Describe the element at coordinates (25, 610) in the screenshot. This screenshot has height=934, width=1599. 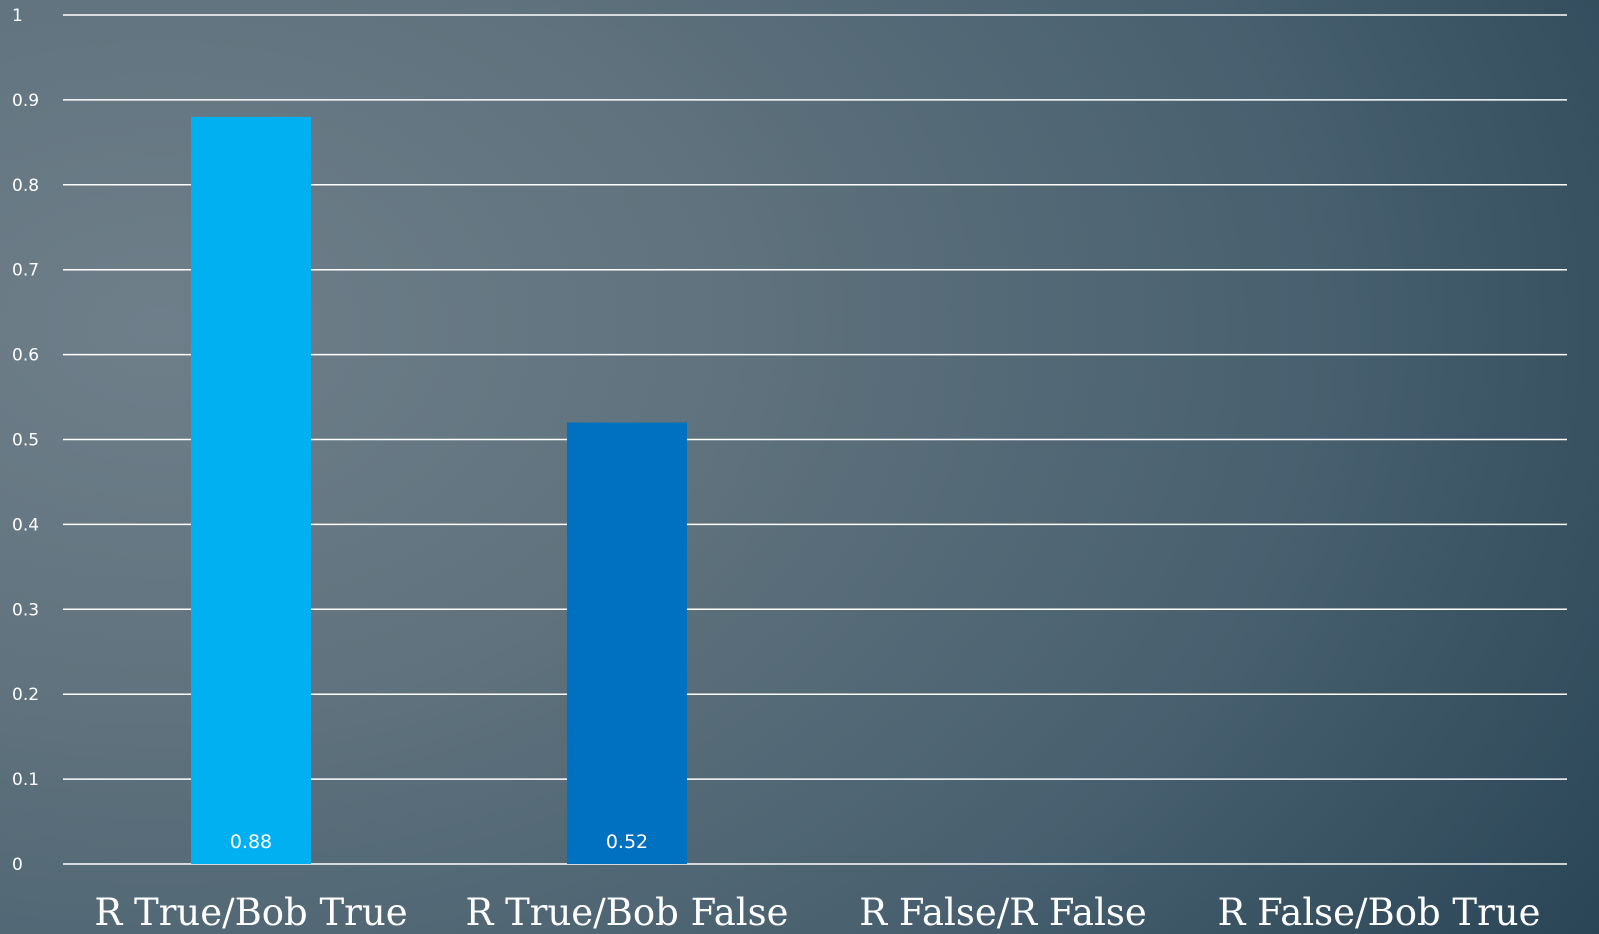
I see `y-tick-label: 0.3` at that location.